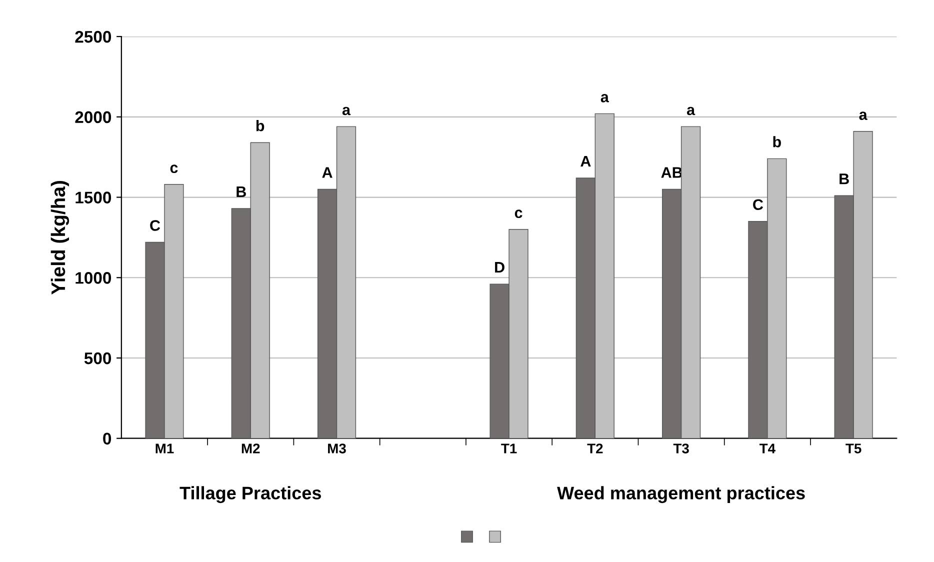 The image size is (934, 562). Describe the element at coordinates (854, 449) in the screenshot. I see `x-tick-label: T5` at that location.